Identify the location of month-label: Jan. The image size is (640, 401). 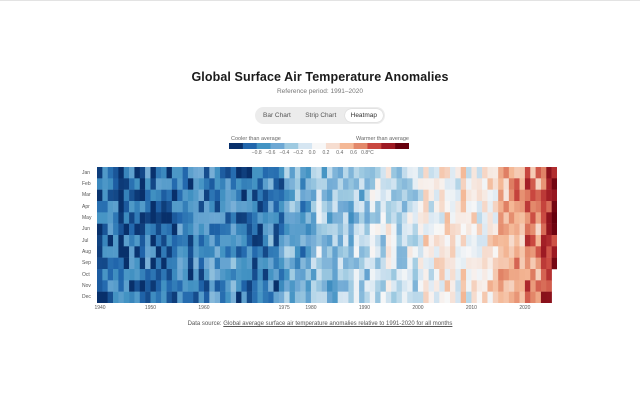
(86, 172).